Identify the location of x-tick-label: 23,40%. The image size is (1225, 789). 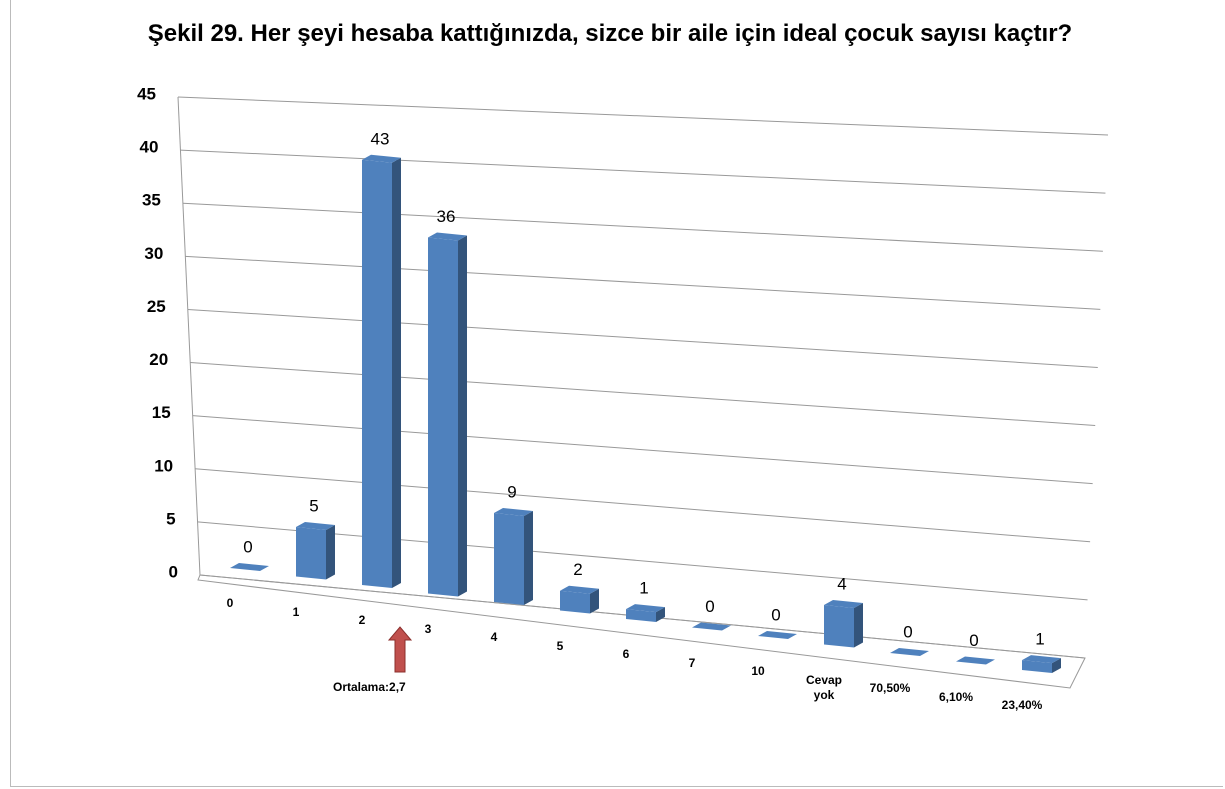
(1022, 705).